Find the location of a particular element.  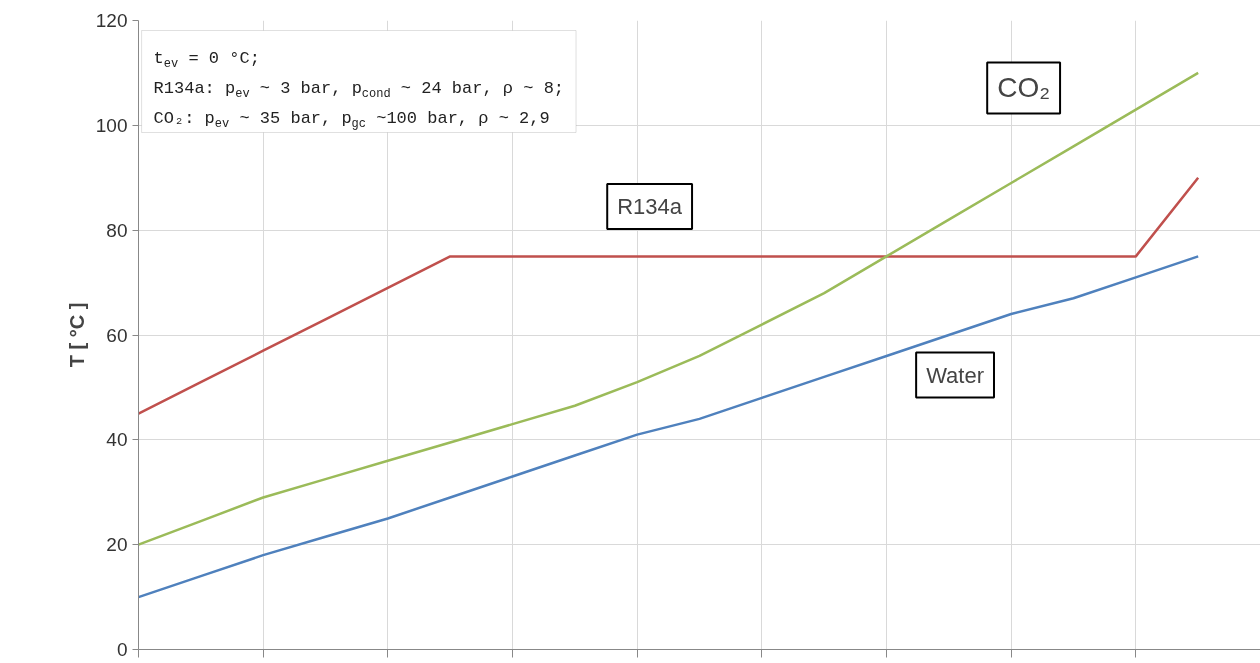

series-label: R134a is located at coordinates (650, 206).